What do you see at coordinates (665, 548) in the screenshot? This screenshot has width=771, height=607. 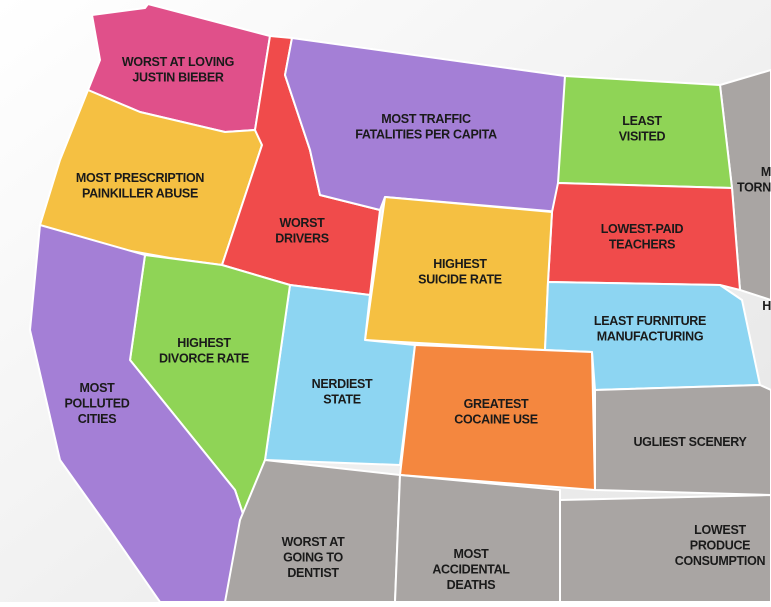 I see `state-ok` at bounding box center [665, 548].